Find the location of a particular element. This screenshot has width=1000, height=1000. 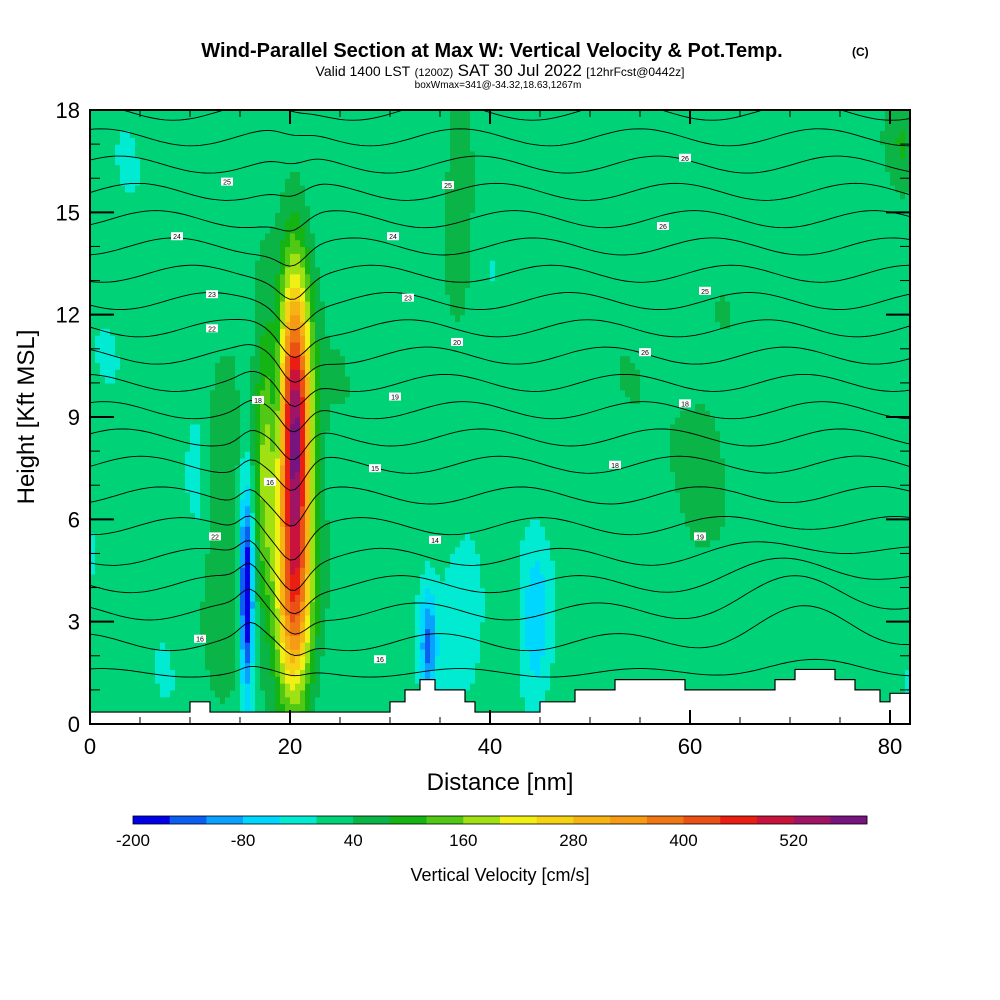

isentrope-label: 25 is located at coordinates (227, 183).